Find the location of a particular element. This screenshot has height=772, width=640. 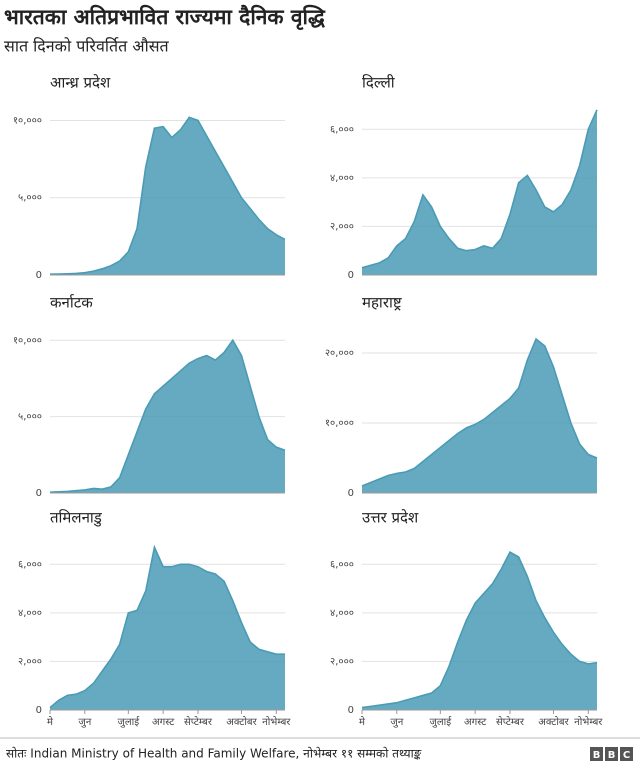

panel-title: कर्नाटक is located at coordinates (71, 303).